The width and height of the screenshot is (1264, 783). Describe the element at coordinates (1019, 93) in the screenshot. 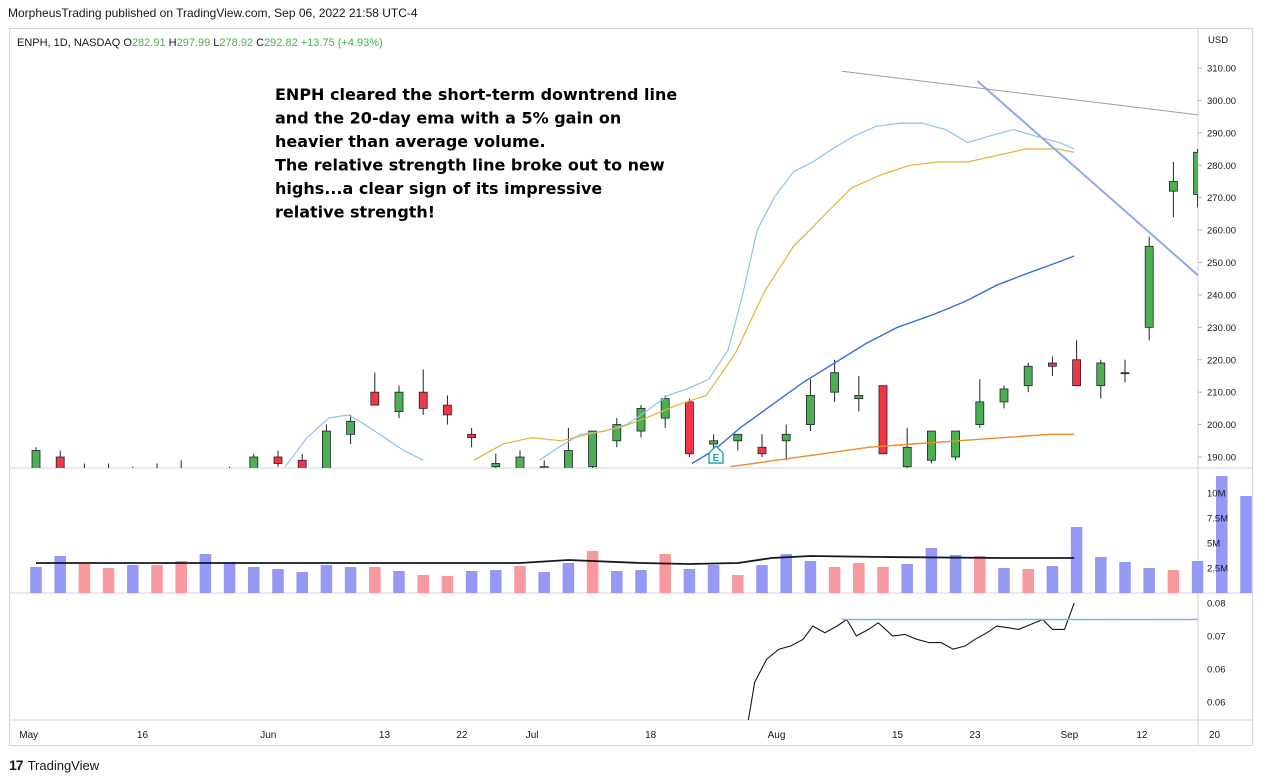

I see `resistance-line` at that location.